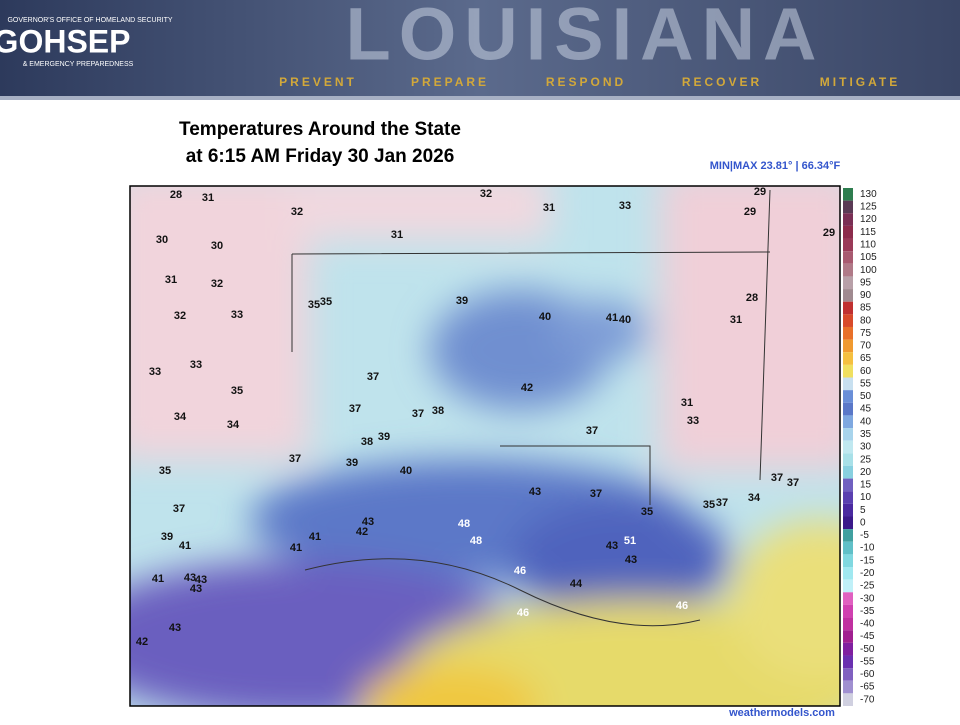 This screenshot has height=725, width=960. What do you see at coordinates (864, 535) in the screenshot?
I see `colorbar-label: -5` at bounding box center [864, 535].